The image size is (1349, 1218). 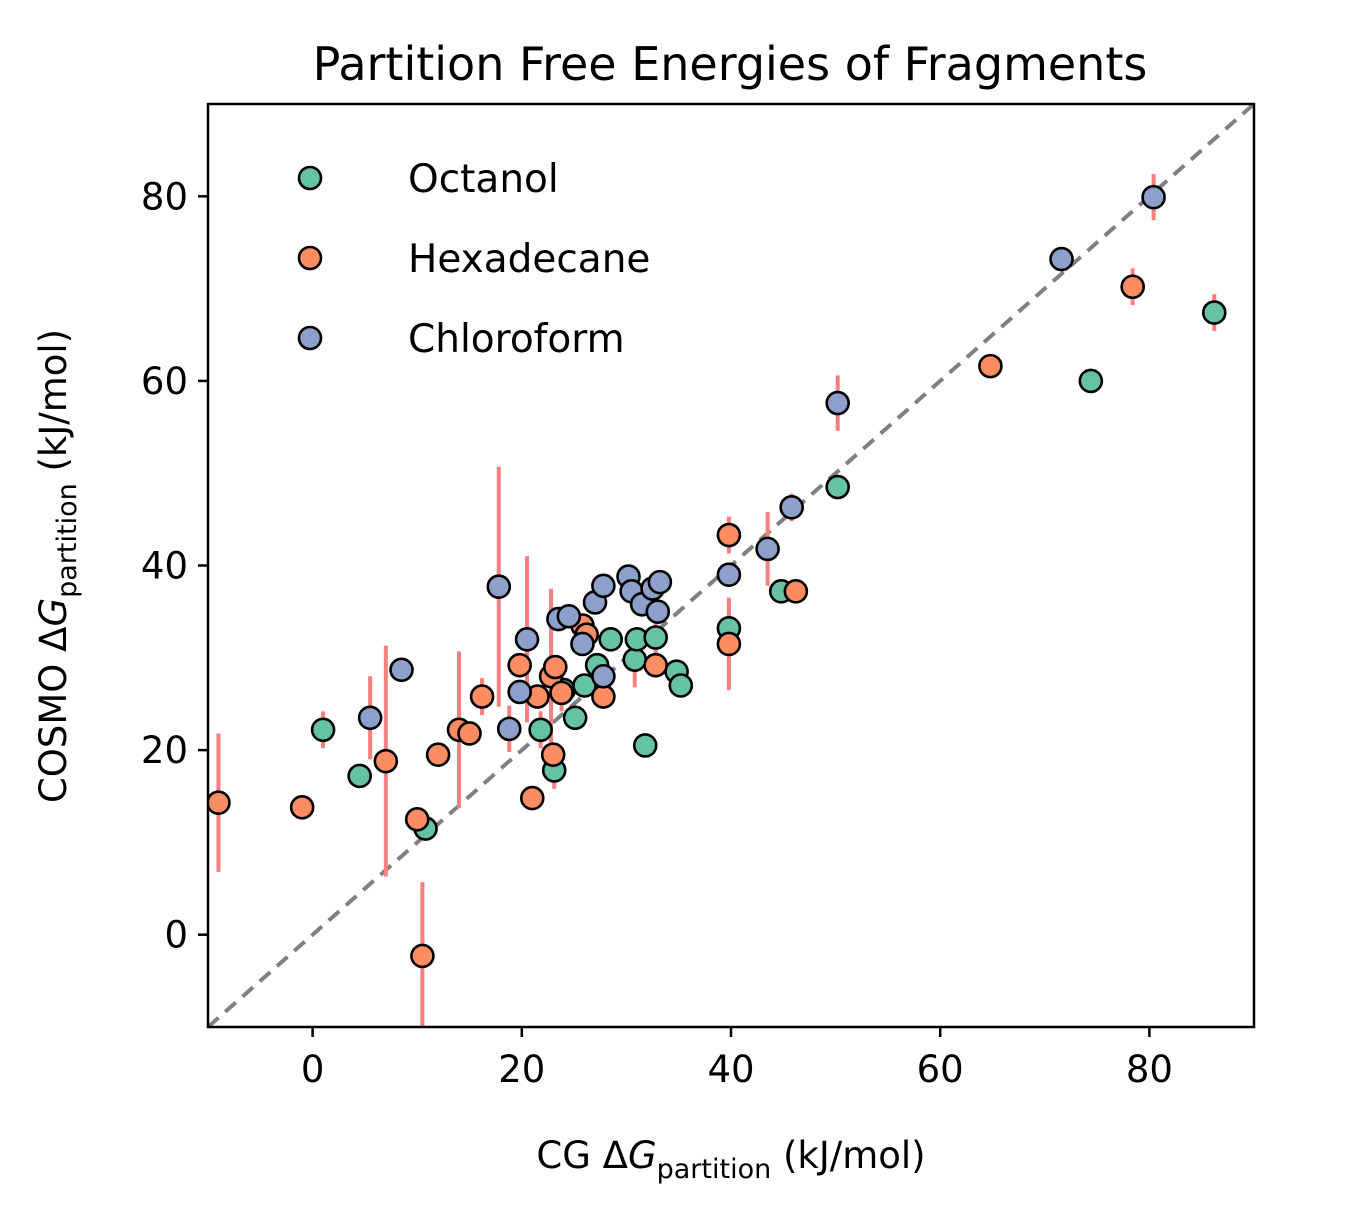 What do you see at coordinates (310, 258) in the screenshot?
I see `legend-marker-hexadecane` at bounding box center [310, 258].